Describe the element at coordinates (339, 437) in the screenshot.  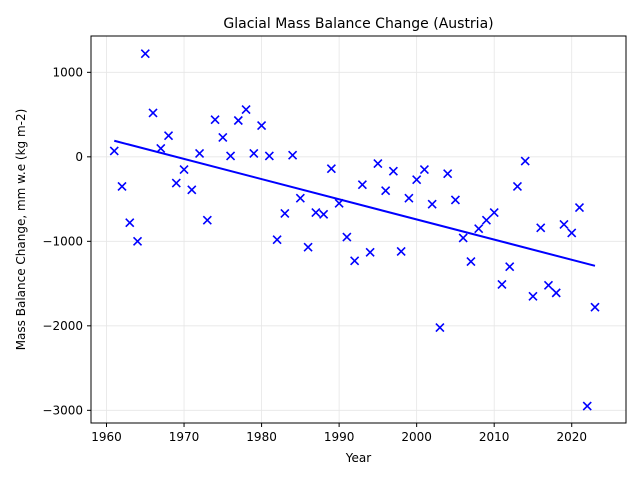
I see `x-tick-label: 1990` at that location.